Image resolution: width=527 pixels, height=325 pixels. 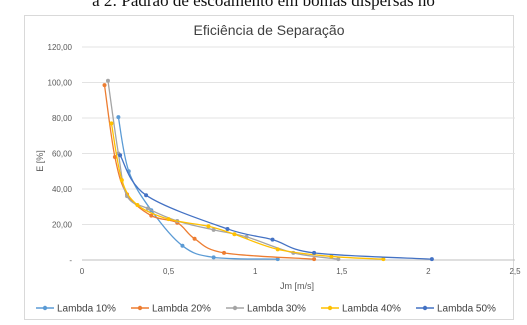 I want to click on x-tick-label: 2, so click(x=428, y=271).